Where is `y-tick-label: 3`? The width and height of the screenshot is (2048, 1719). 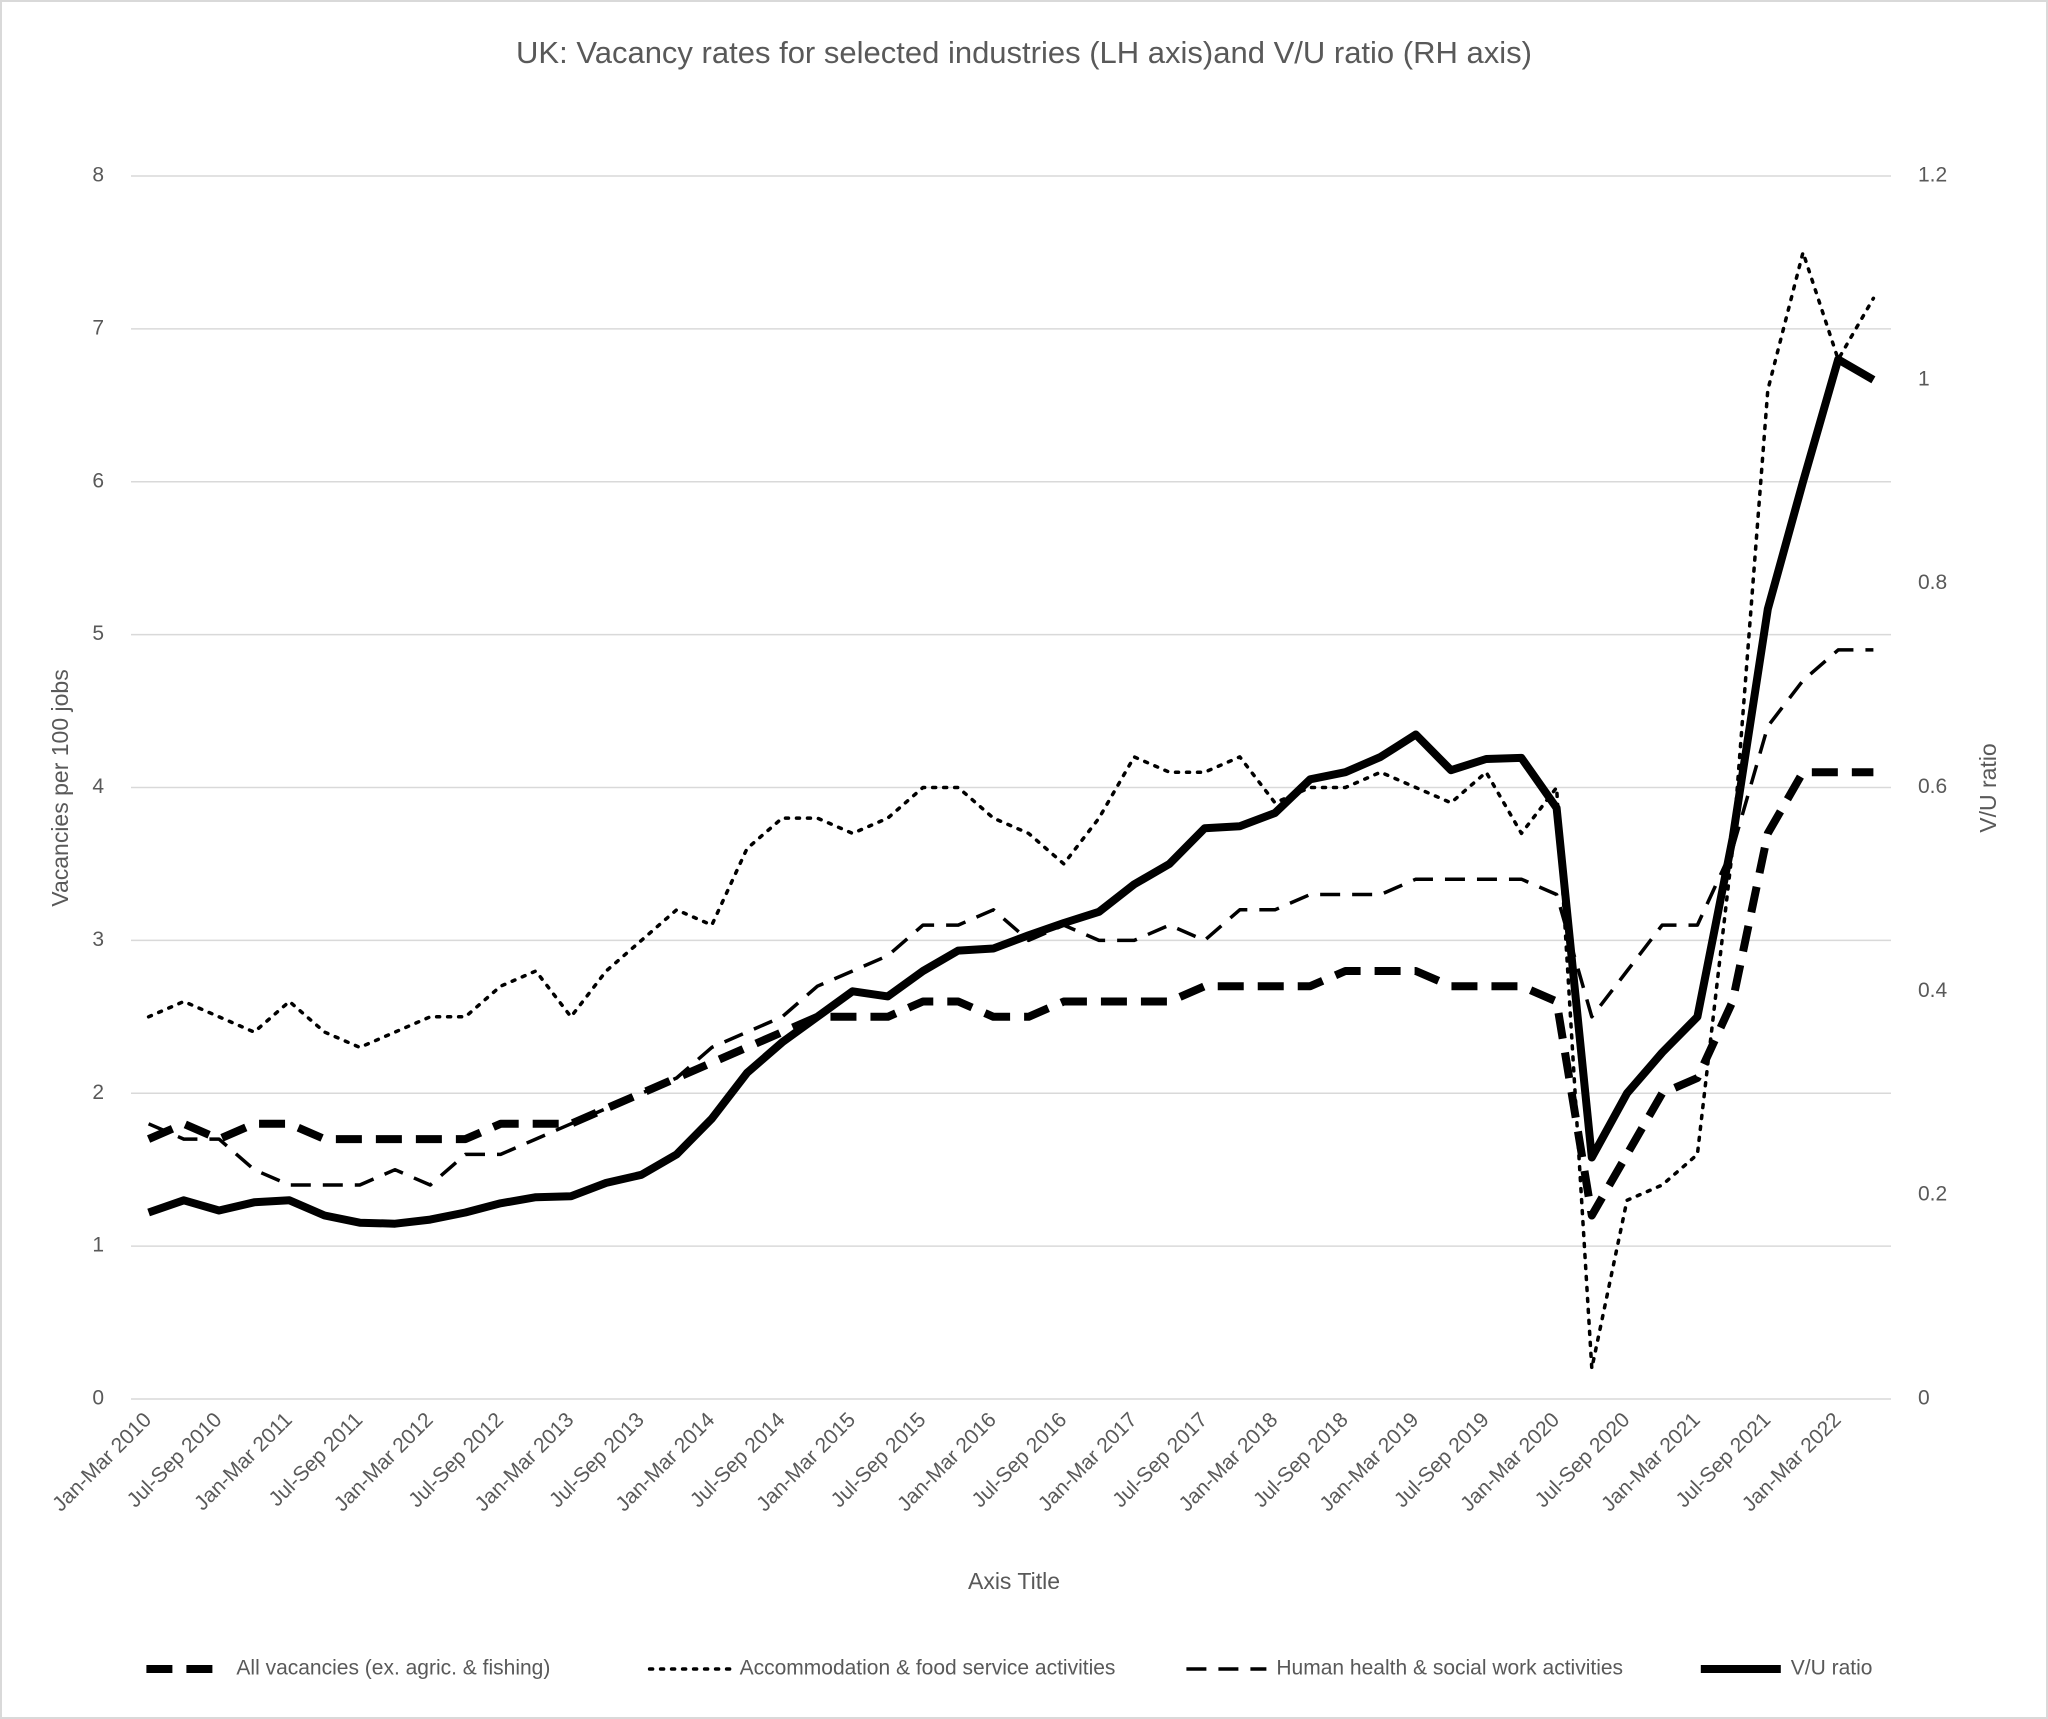 y-tick-label: 3 is located at coordinates (98, 939).